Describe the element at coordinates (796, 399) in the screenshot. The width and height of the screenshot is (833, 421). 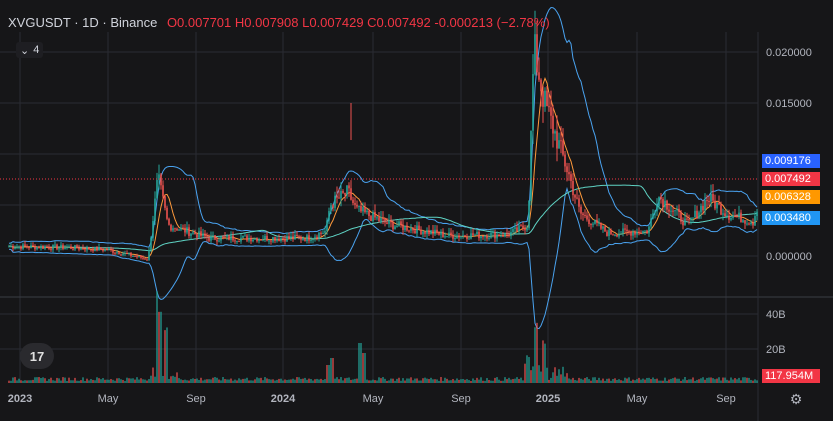
I see `settings-icon: ⚙` at that location.